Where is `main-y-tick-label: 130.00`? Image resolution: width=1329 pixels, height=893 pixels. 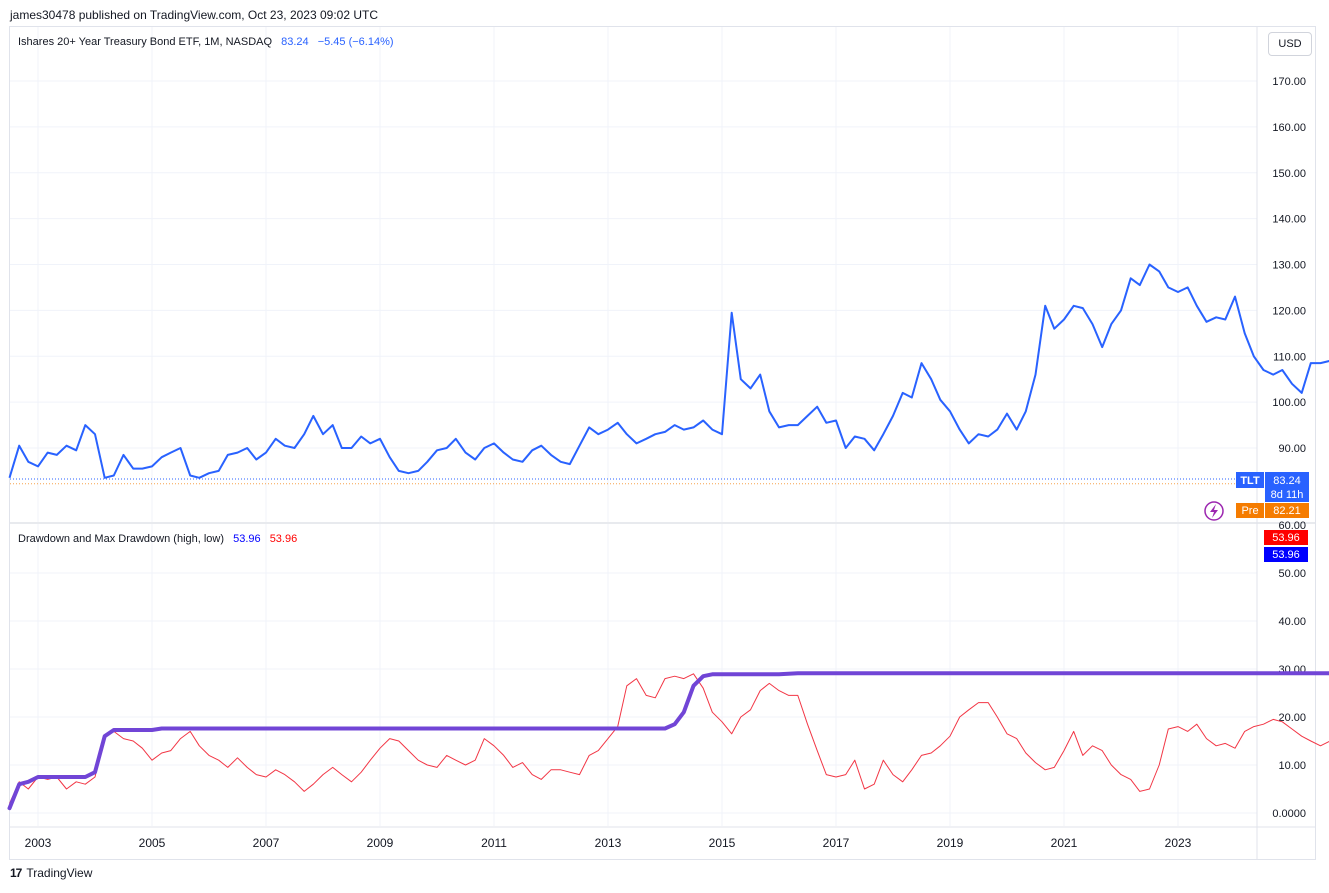
main-y-tick-label: 130.00 is located at coordinates (1289, 266).